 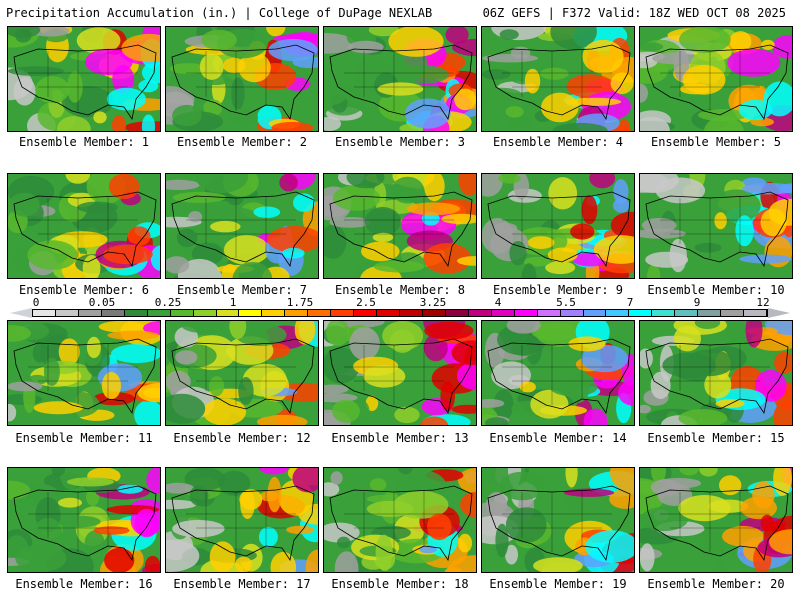 What do you see at coordinates (400, 142) in the screenshot?
I see `ensemble-member-label: Ensemble Member: 3` at bounding box center [400, 142].